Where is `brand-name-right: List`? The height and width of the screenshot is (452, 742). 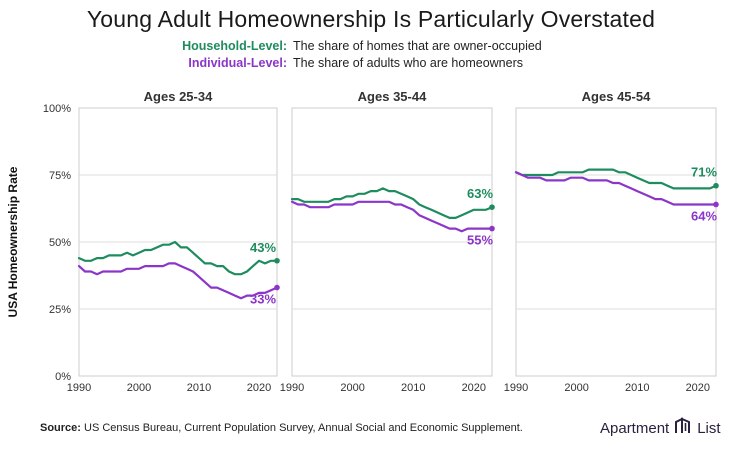 brand-name-right: List is located at coordinates (709, 428).